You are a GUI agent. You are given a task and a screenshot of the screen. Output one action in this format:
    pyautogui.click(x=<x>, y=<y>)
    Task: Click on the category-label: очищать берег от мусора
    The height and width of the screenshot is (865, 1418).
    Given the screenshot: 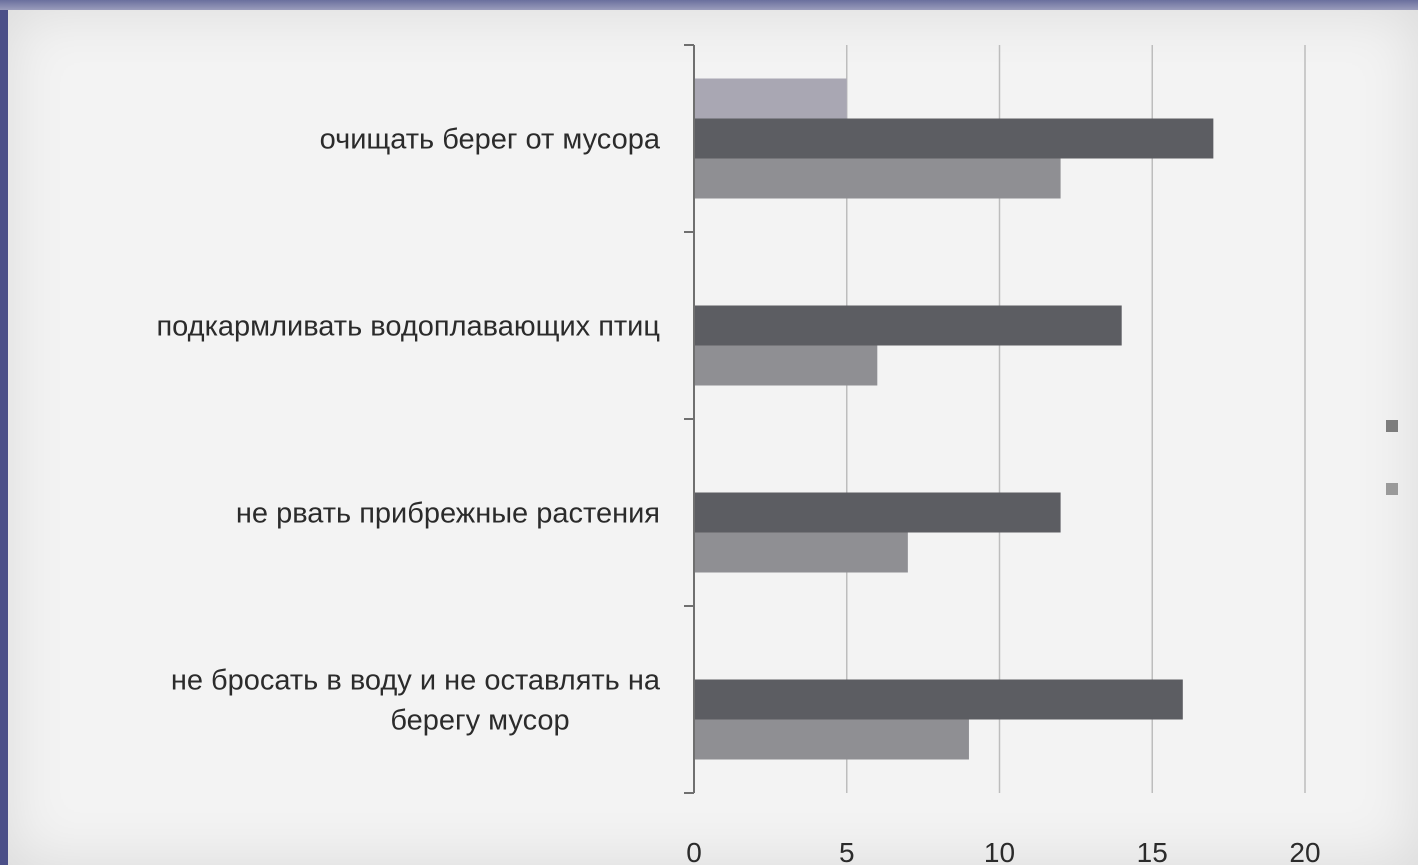 What is the action you would take?
    pyautogui.click(x=490, y=140)
    